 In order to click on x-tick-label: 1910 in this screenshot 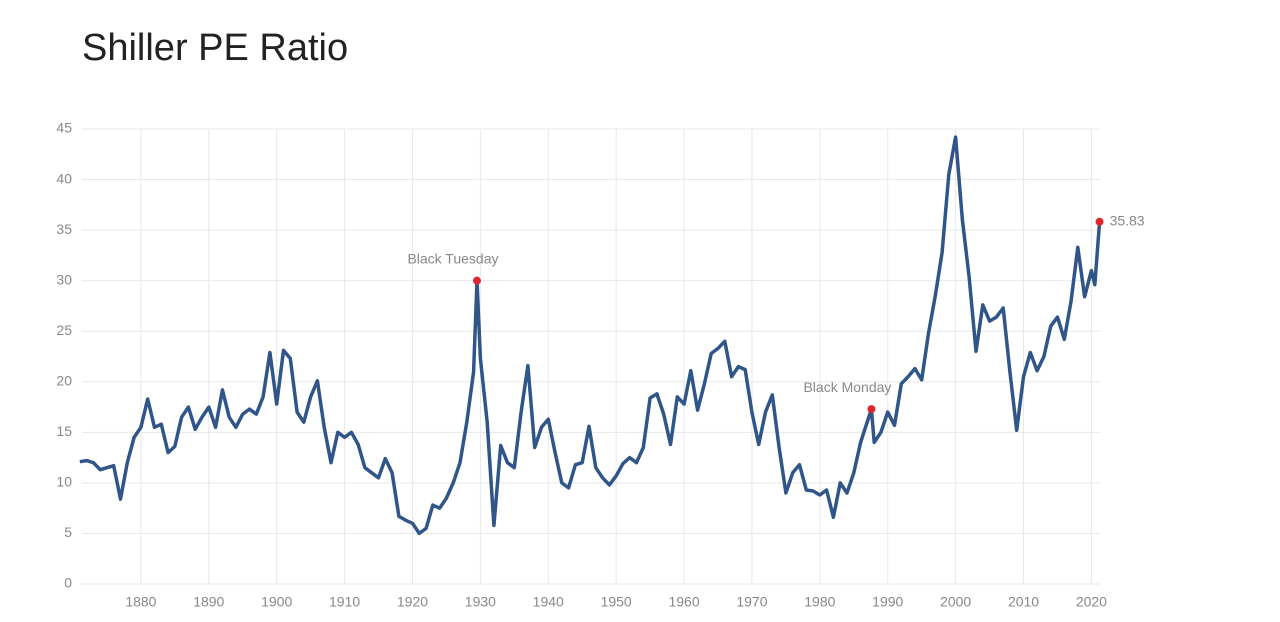, I will do `click(344, 602)`.